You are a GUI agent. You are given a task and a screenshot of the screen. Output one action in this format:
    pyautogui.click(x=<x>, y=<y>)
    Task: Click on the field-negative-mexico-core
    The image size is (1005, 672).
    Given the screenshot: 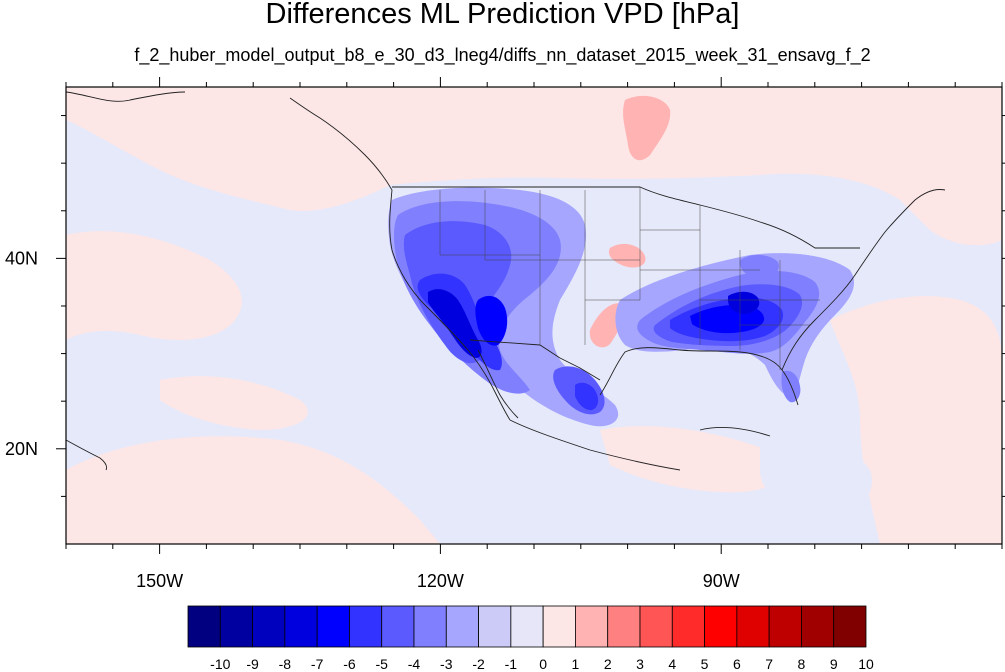 What is the action you would take?
    pyautogui.click(x=587, y=396)
    